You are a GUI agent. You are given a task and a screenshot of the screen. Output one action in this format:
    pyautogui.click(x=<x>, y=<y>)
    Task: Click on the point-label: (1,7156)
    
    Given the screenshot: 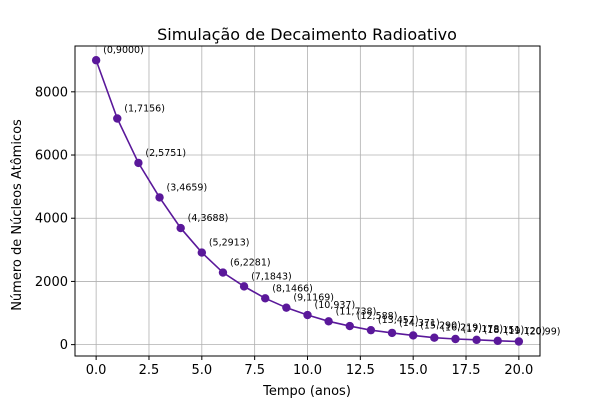 What is the action you would take?
    pyautogui.click(x=144, y=108)
    